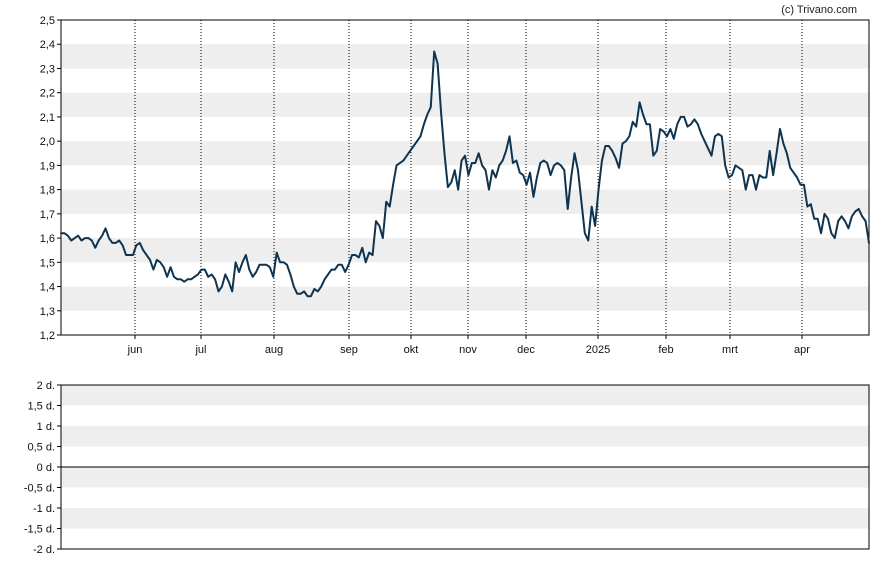 This screenshot has height=565, width=888. I want to click on main-y-tick-label: 2,3, so click(47, 69).